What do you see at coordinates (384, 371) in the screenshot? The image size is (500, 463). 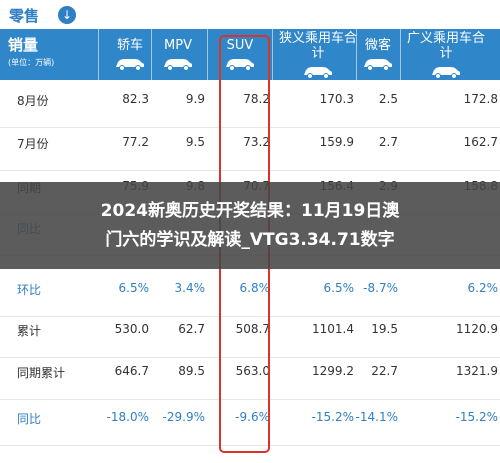 I see `table-cell: 22.7` at bounding box center [384, 371].